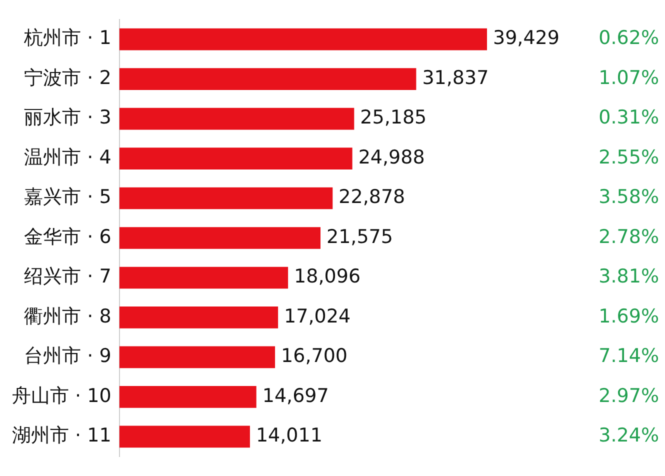  Describe the element at coordinates (317, 316) in the screenshot. I see `data-label: 17,024` at that location.